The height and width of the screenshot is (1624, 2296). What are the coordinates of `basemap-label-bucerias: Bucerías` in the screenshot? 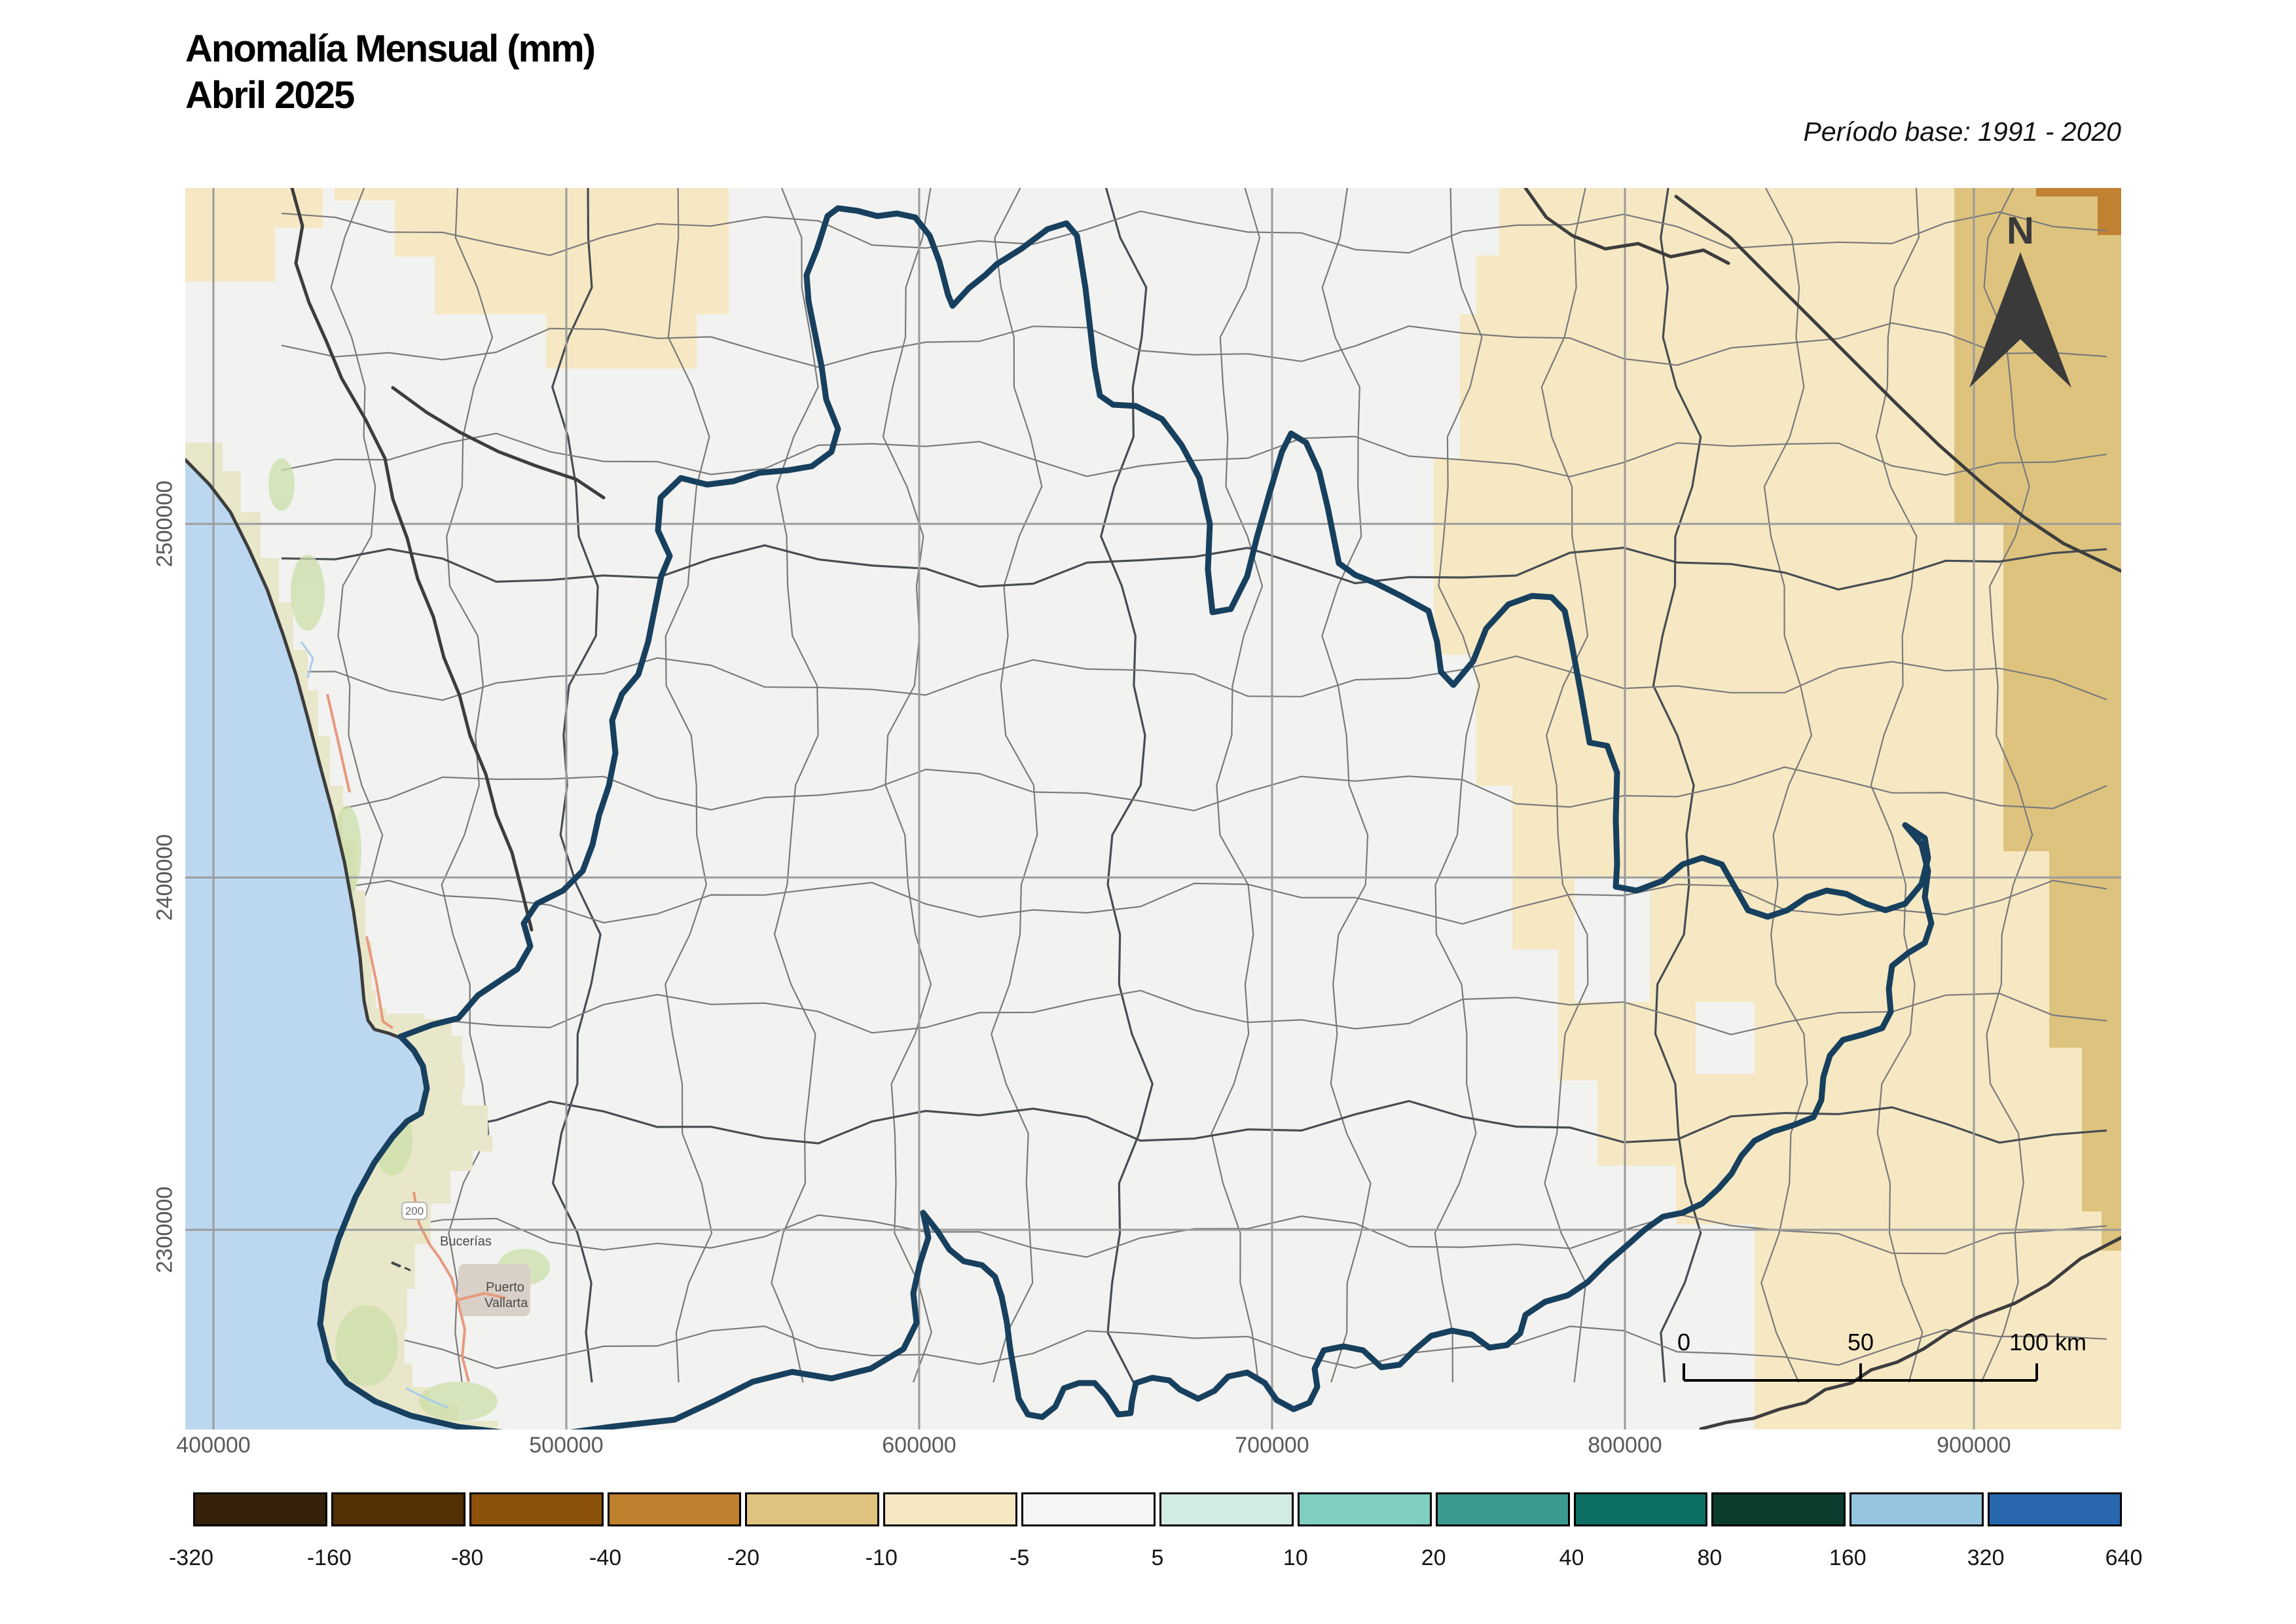 It's located at (466, 1241).